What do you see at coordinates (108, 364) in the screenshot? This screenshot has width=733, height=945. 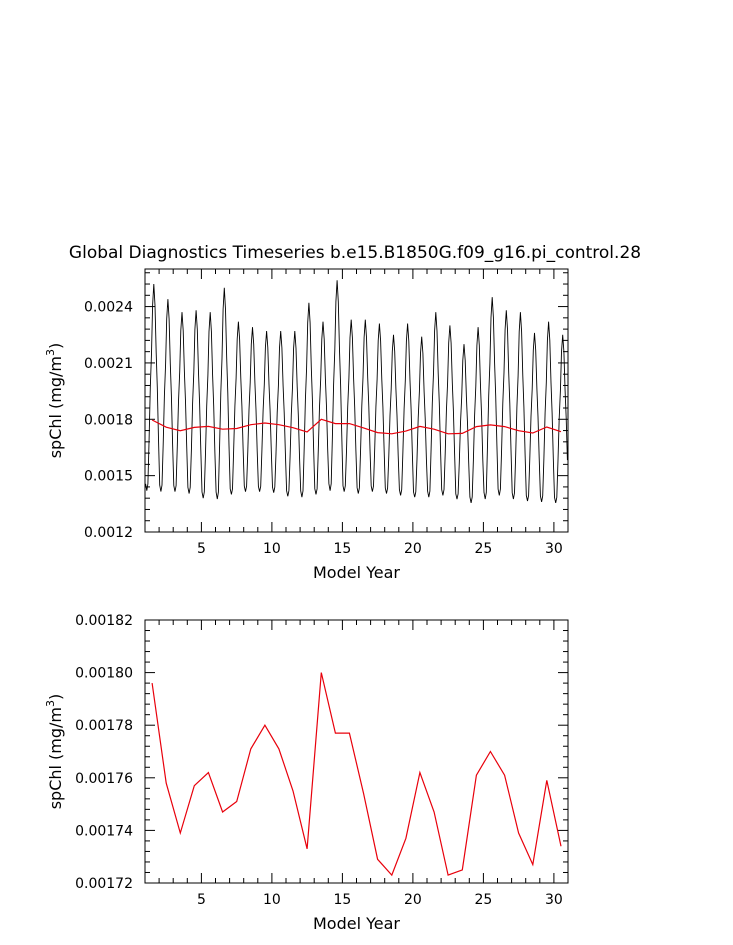 I see `y-tick-label: 0.0021` at bounding box center [108, 364].